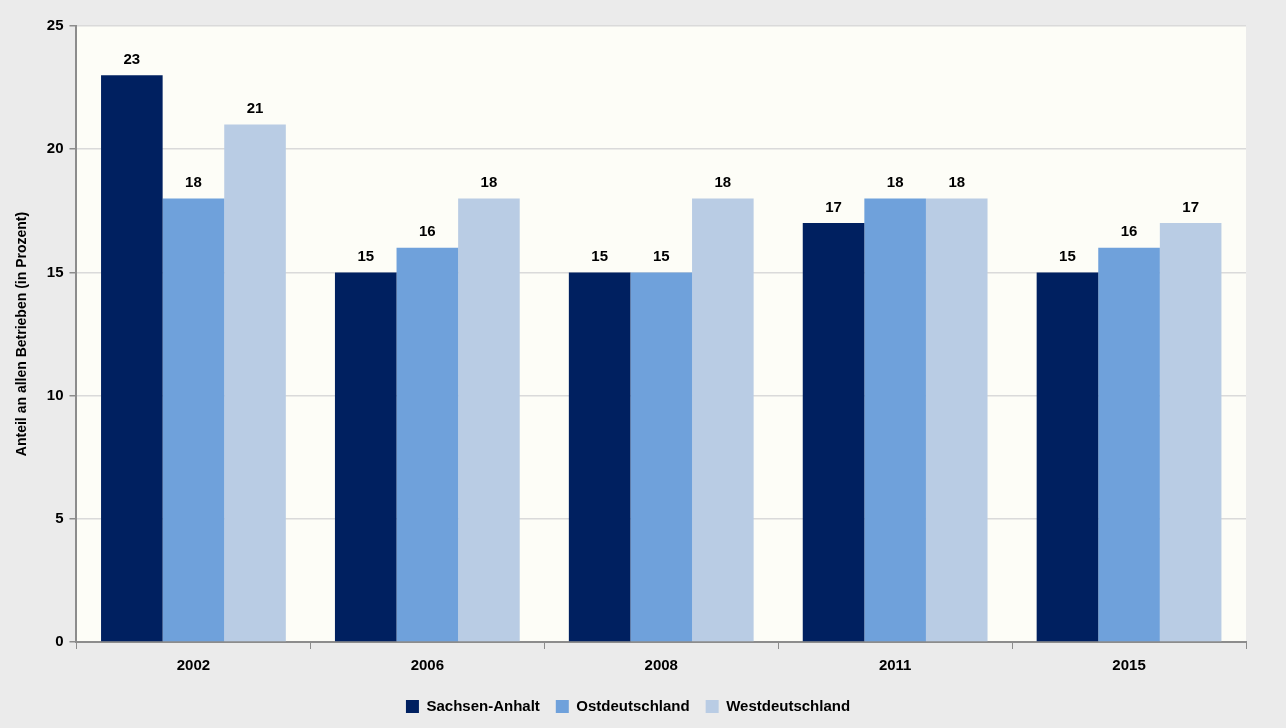 Image resolution: width=1286 pixels, height=728 pixels. What do you see at coordinates (21, 334) in the screenshot?
I see `y-axis-title: Anteil an allen Betrieben (in Prozent)` at bounding box center [21, 334].